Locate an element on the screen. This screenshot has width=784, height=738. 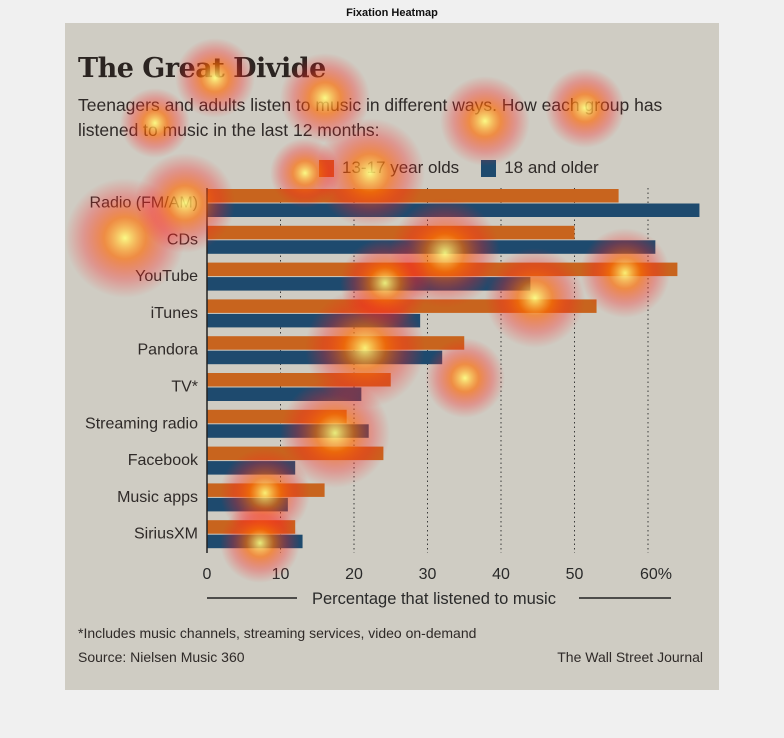
category-label: TV* is located at coordinates (184, 387).